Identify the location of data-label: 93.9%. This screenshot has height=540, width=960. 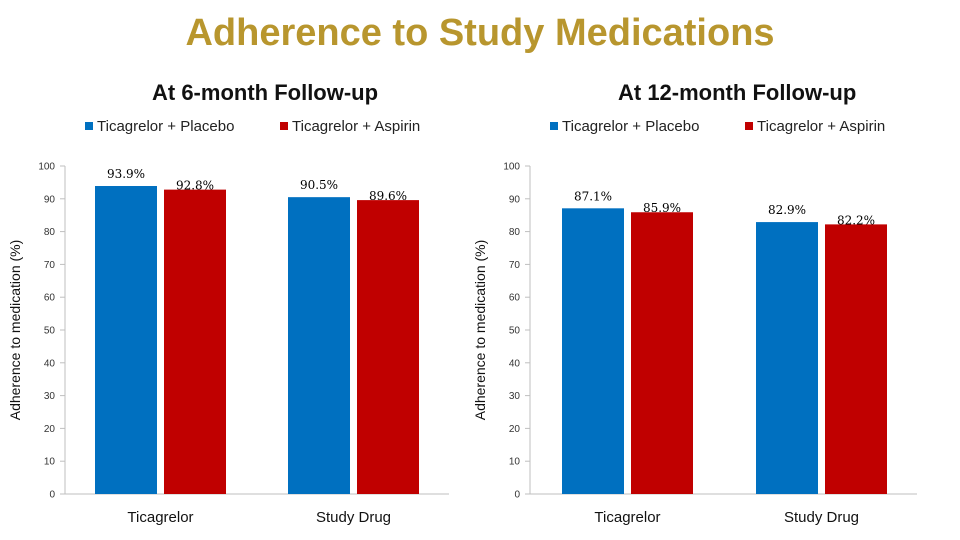
(126, 174).